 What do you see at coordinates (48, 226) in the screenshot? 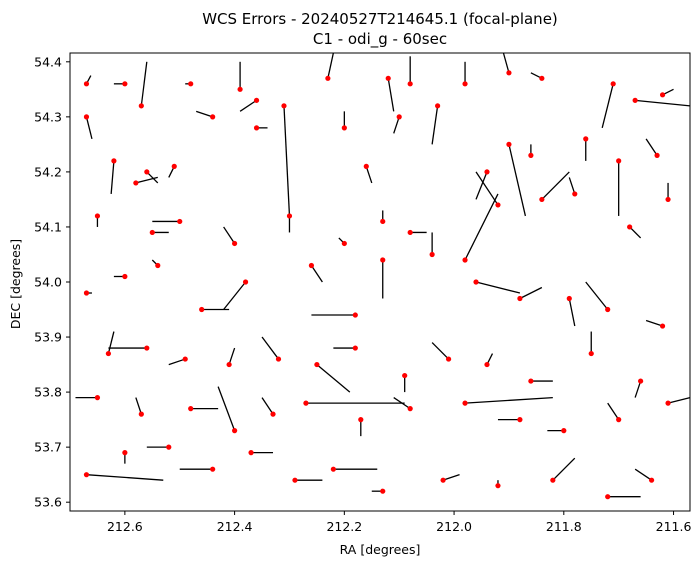
I see `y-tick-label: 54.1` at bounding box center [48, 226].